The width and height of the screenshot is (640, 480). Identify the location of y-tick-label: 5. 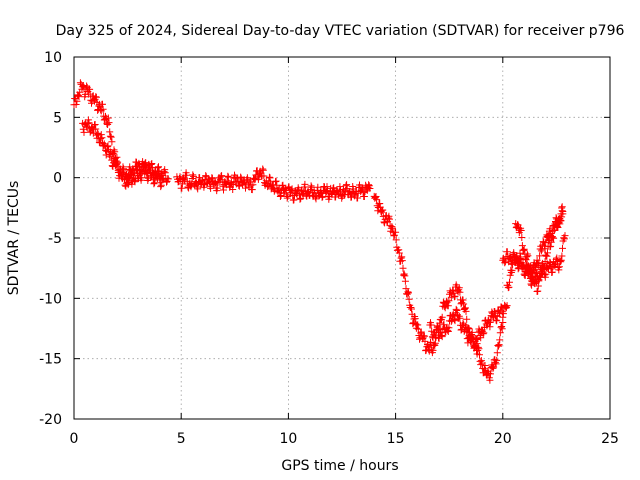
(57, 118).